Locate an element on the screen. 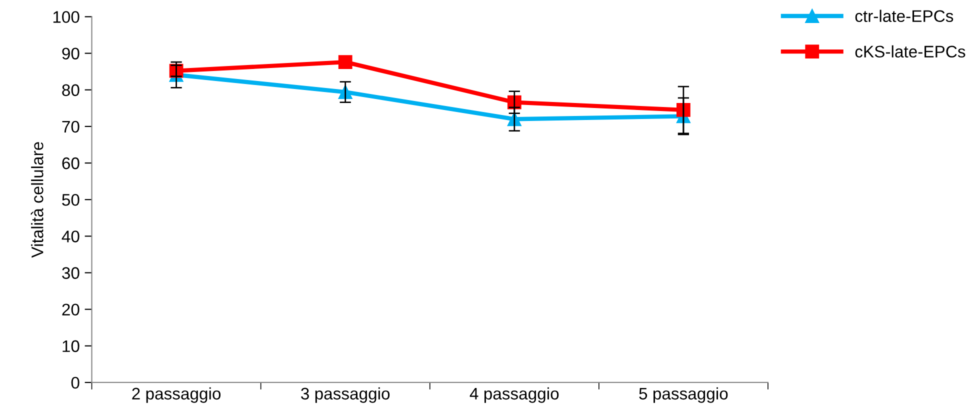  x-tick-label: 4 passaggio is located at coordinates (514, 395).